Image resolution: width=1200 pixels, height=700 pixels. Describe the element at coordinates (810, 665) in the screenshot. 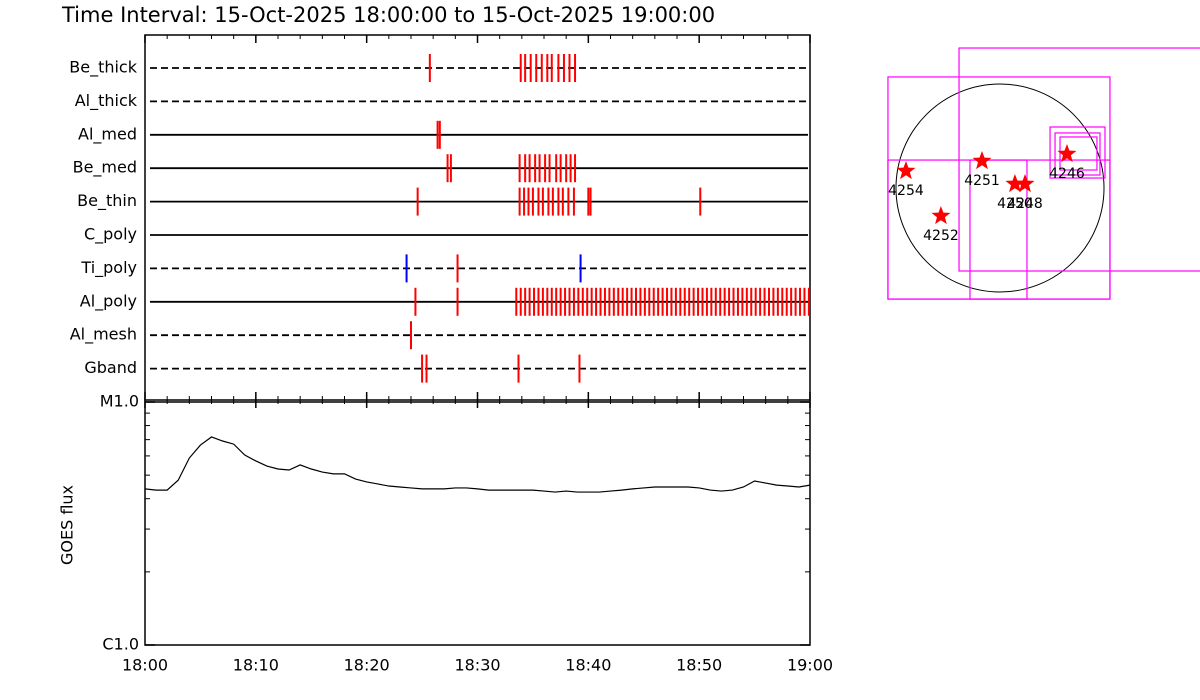

I see `x-tick-label: 19:00` at that location.